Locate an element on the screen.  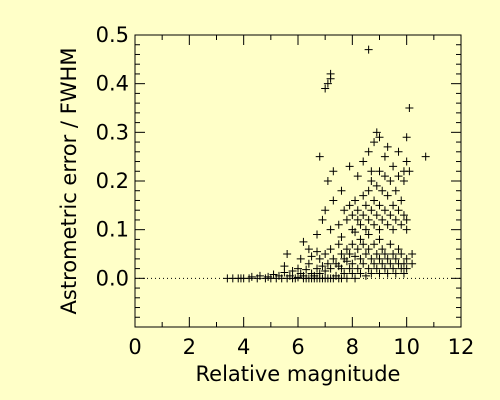
y-tick-label: 0.5 is located at coordinates (112, 35).